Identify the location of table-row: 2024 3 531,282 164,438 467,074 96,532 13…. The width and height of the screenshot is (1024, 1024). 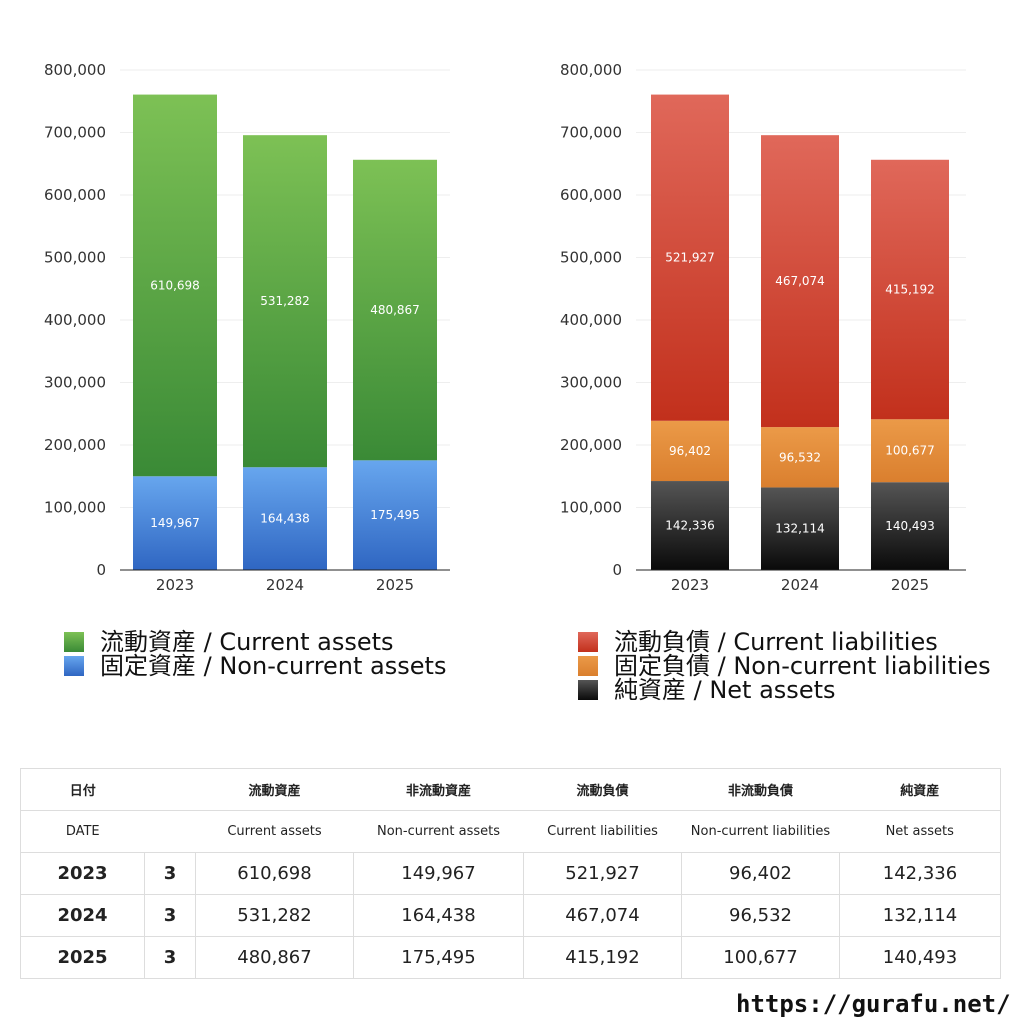
(510, 915).